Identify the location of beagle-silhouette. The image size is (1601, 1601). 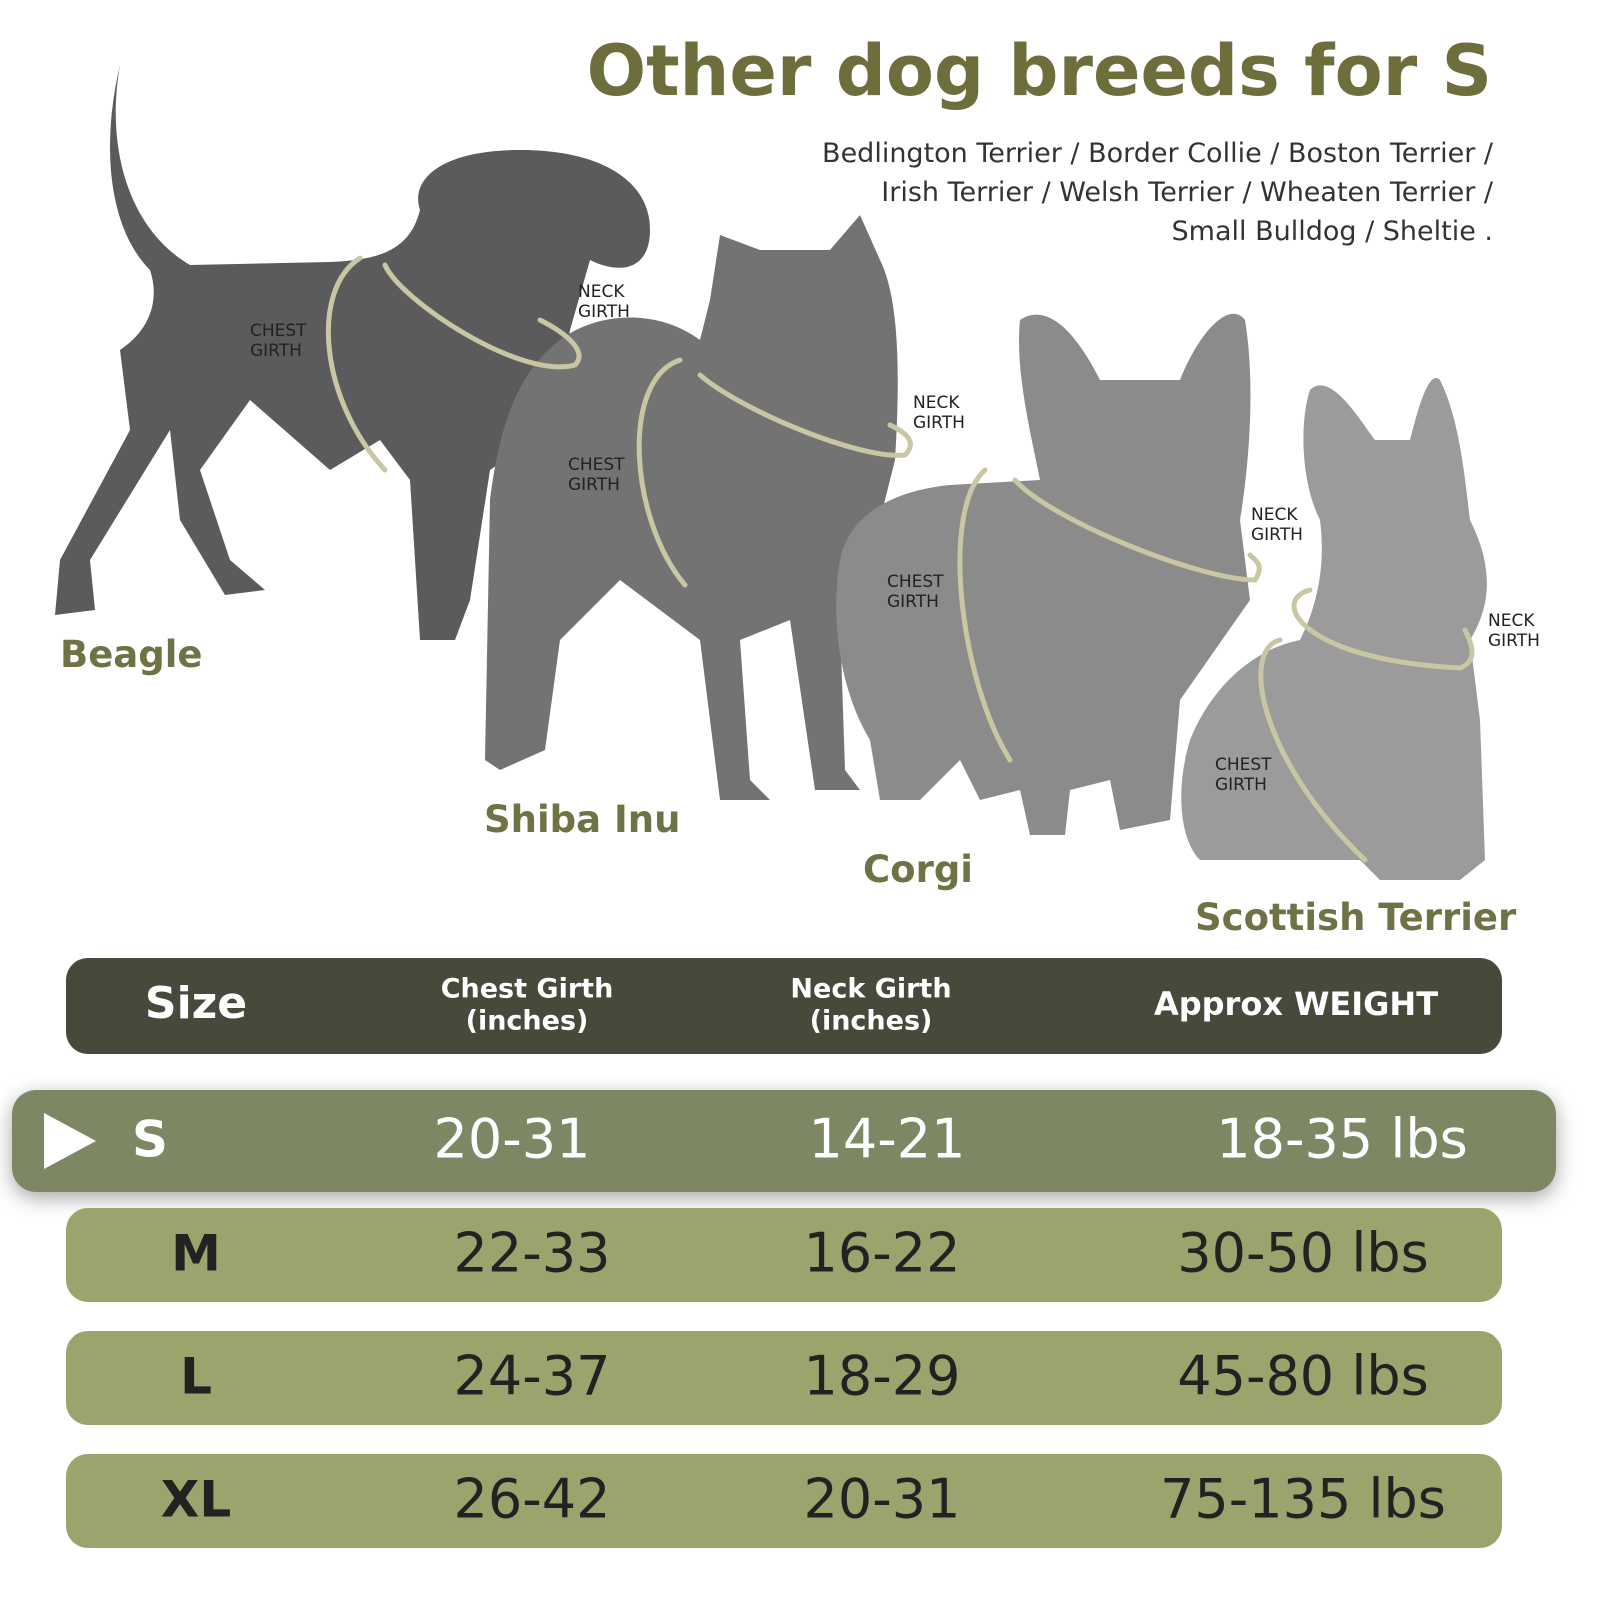
(352, 352).